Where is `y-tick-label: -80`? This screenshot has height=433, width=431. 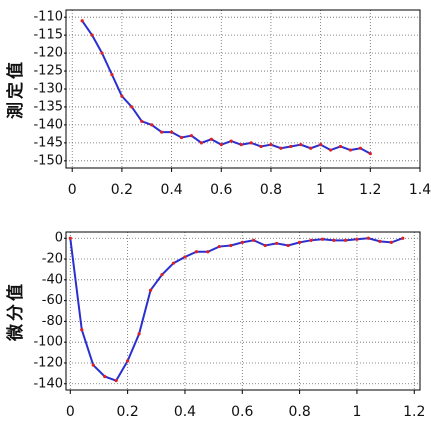 y-tick-label: -80 is located at coordinates (52, 321).